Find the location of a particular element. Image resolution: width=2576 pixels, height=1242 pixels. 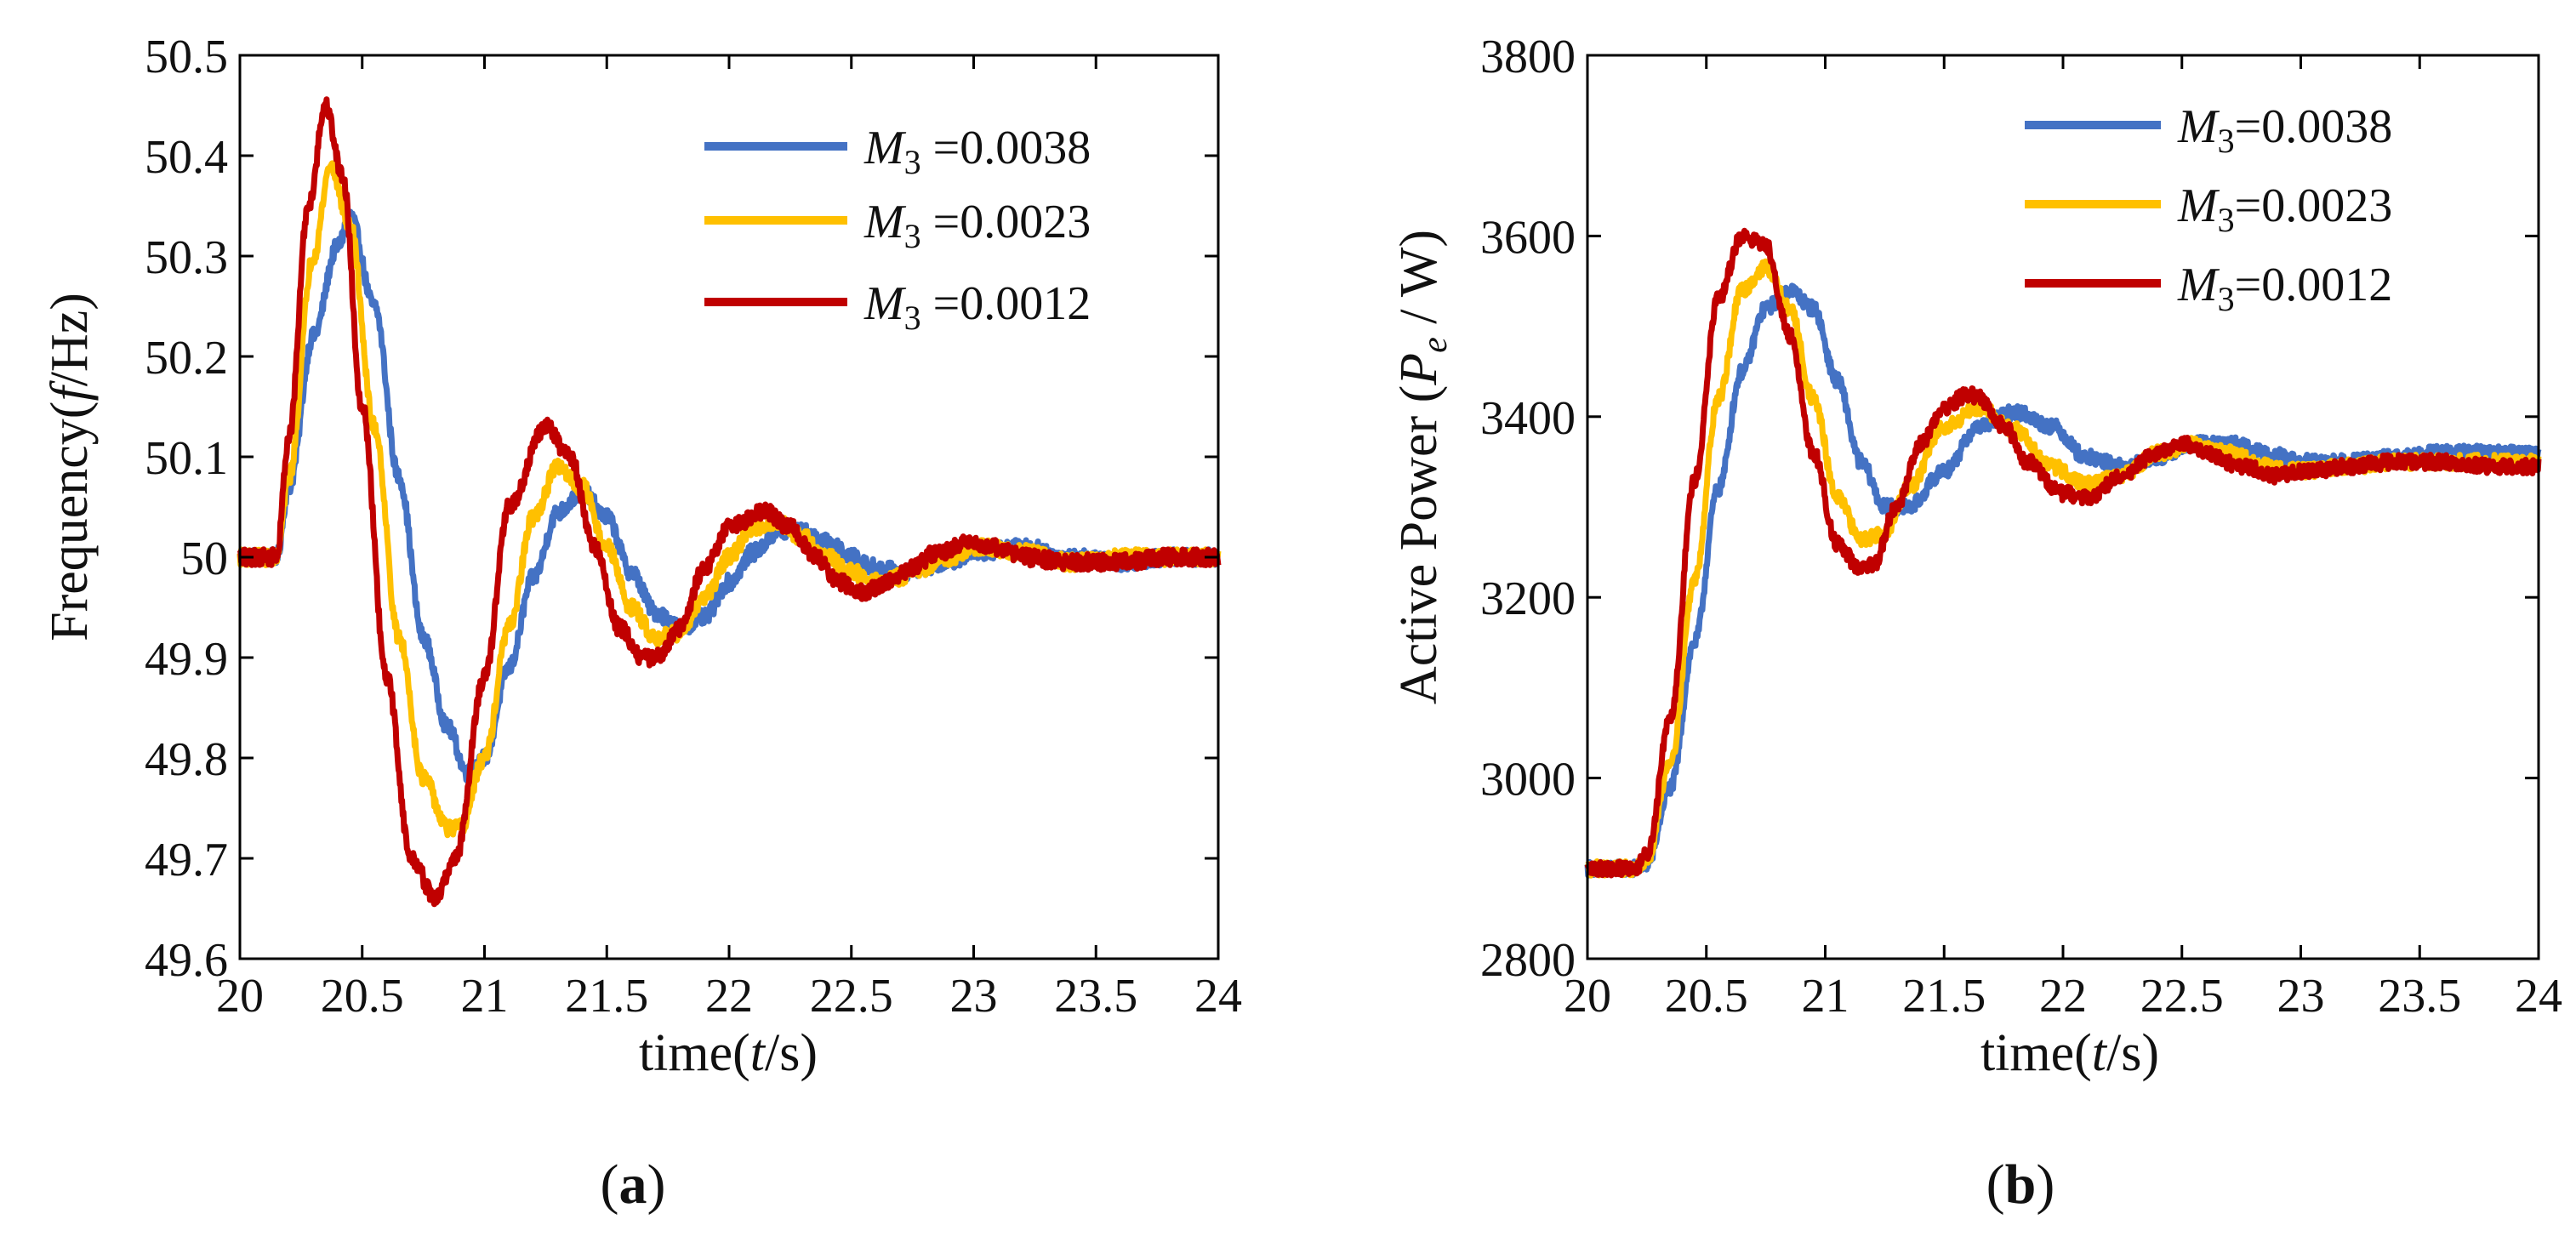

x-tick-label-b-0: 20 is located at coordinates (1587, 996).